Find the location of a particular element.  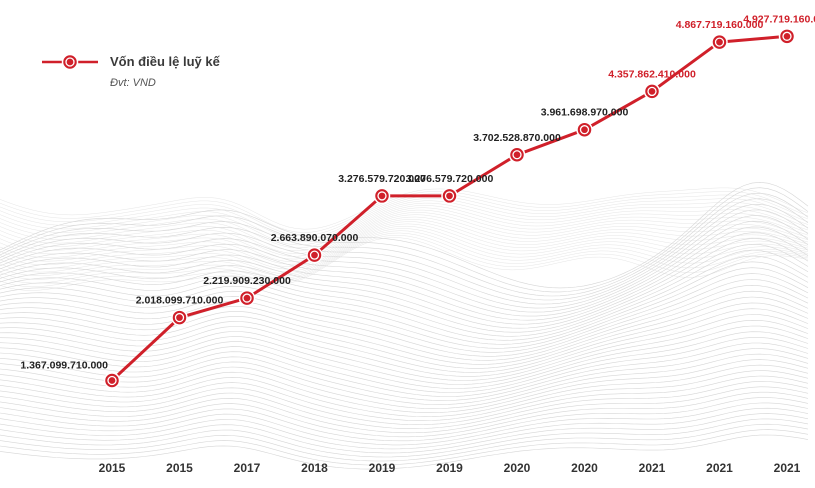

data-label: 2.219.909.230.000 is located at coordinates (247, 281).